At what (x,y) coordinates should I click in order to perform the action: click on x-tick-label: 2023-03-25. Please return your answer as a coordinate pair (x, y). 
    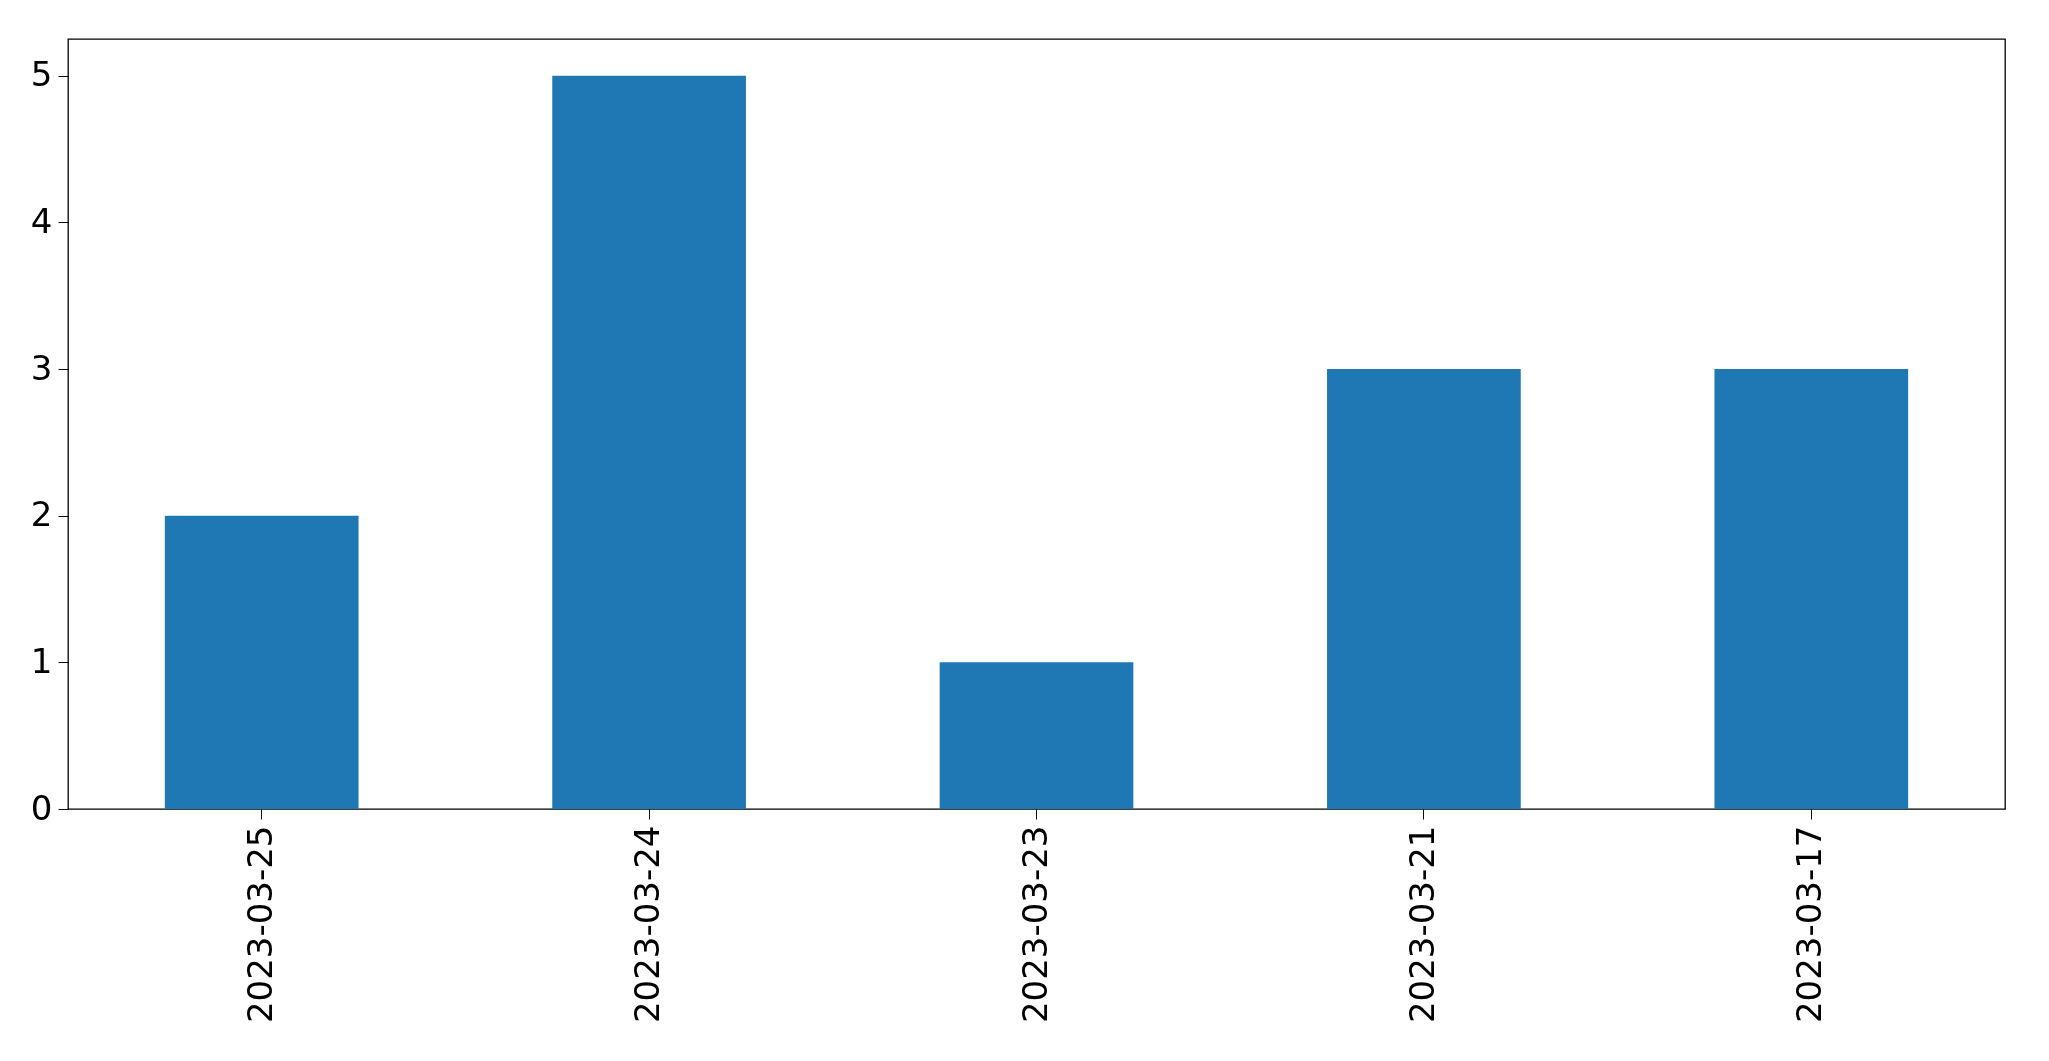
    Looking at the image, I should click on (259, 924).